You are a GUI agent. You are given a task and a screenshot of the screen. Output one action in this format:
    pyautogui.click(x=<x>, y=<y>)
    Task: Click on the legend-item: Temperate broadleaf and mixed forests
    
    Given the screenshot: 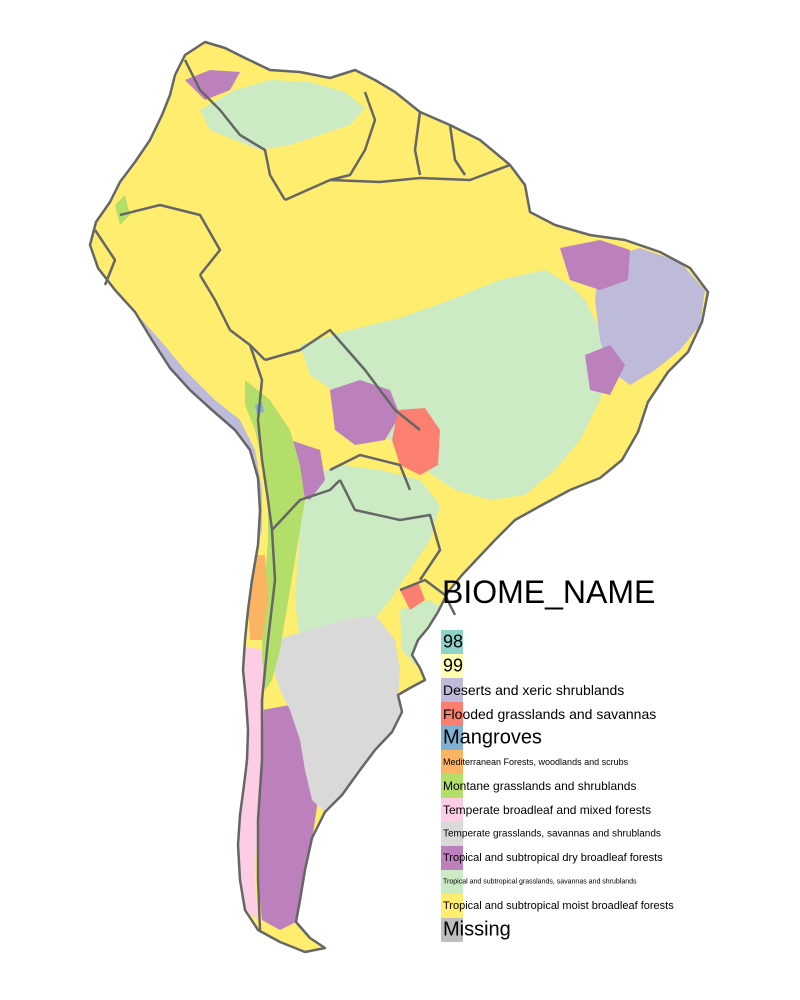 What is the action you would take?
    pyautogui.click(x=591, y=810)
    